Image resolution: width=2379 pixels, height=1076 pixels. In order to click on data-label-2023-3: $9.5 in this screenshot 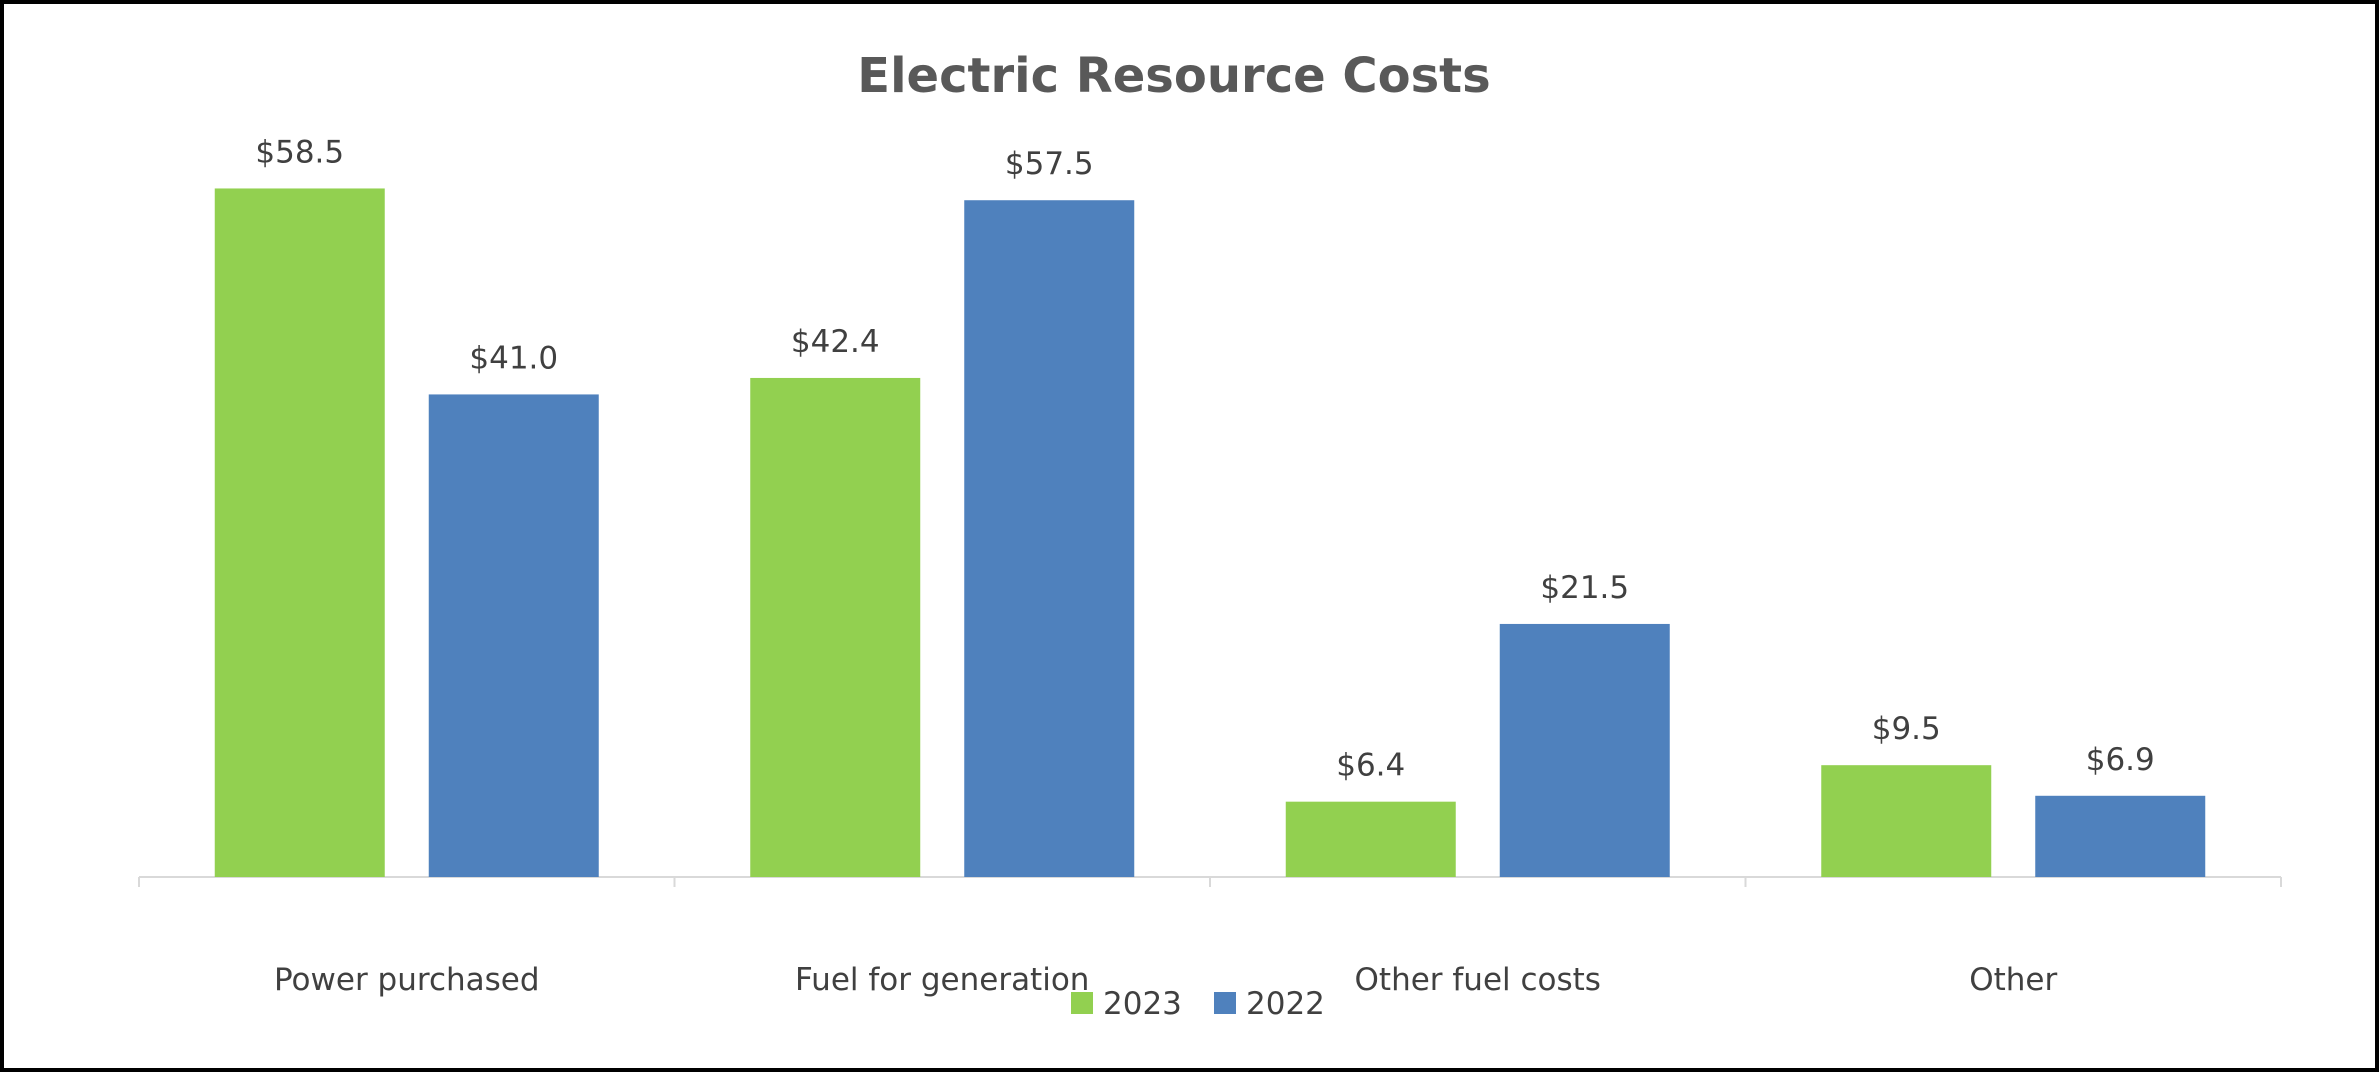, I will do `click(1906, 729)`.